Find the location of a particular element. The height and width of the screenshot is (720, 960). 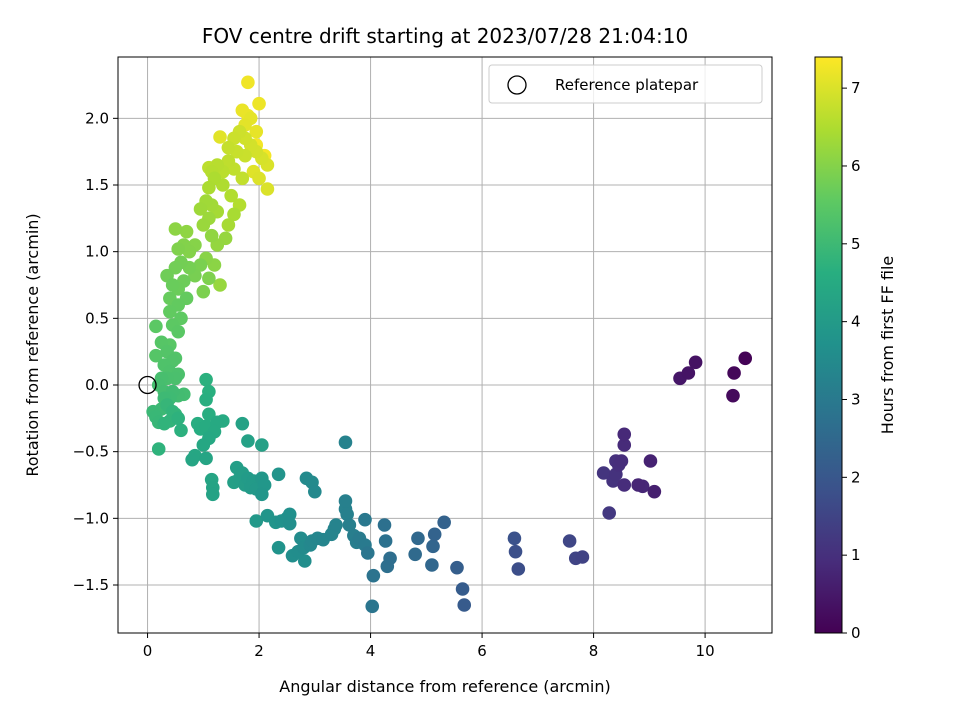

colorbar-tick-label: 1 is located at coordinates (856, 555).